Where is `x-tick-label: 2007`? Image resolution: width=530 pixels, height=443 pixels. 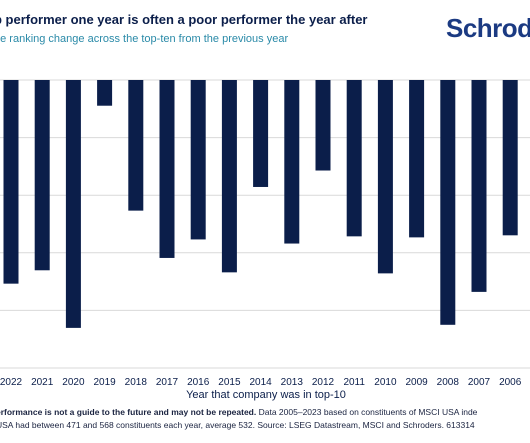 x-tick-label: 2007 is located at coordinates (479, 382).